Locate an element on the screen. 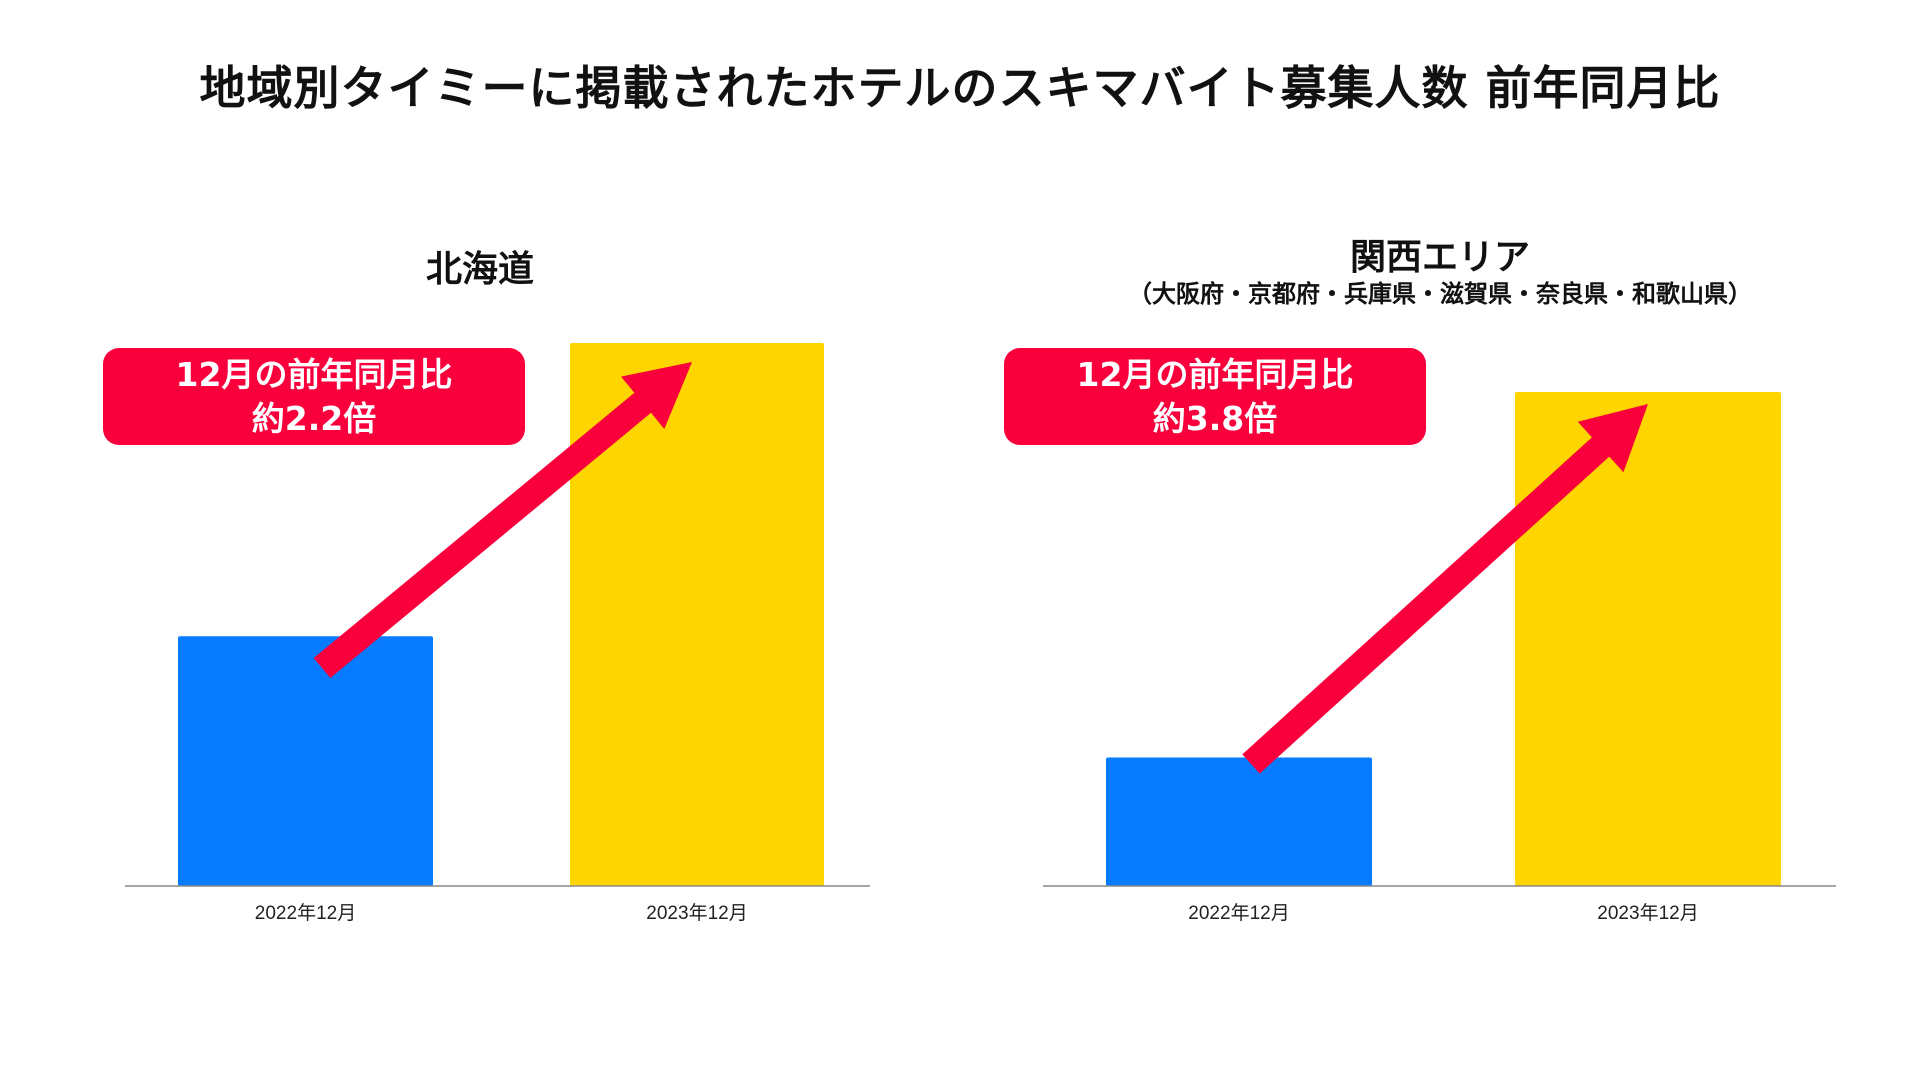 This screenshot has width=1920, height=1080. page-title: 地域別タイミーに掲載されたホテルのスキマバイト募集人数 前年同月比 is located at coordinates (960, 88).